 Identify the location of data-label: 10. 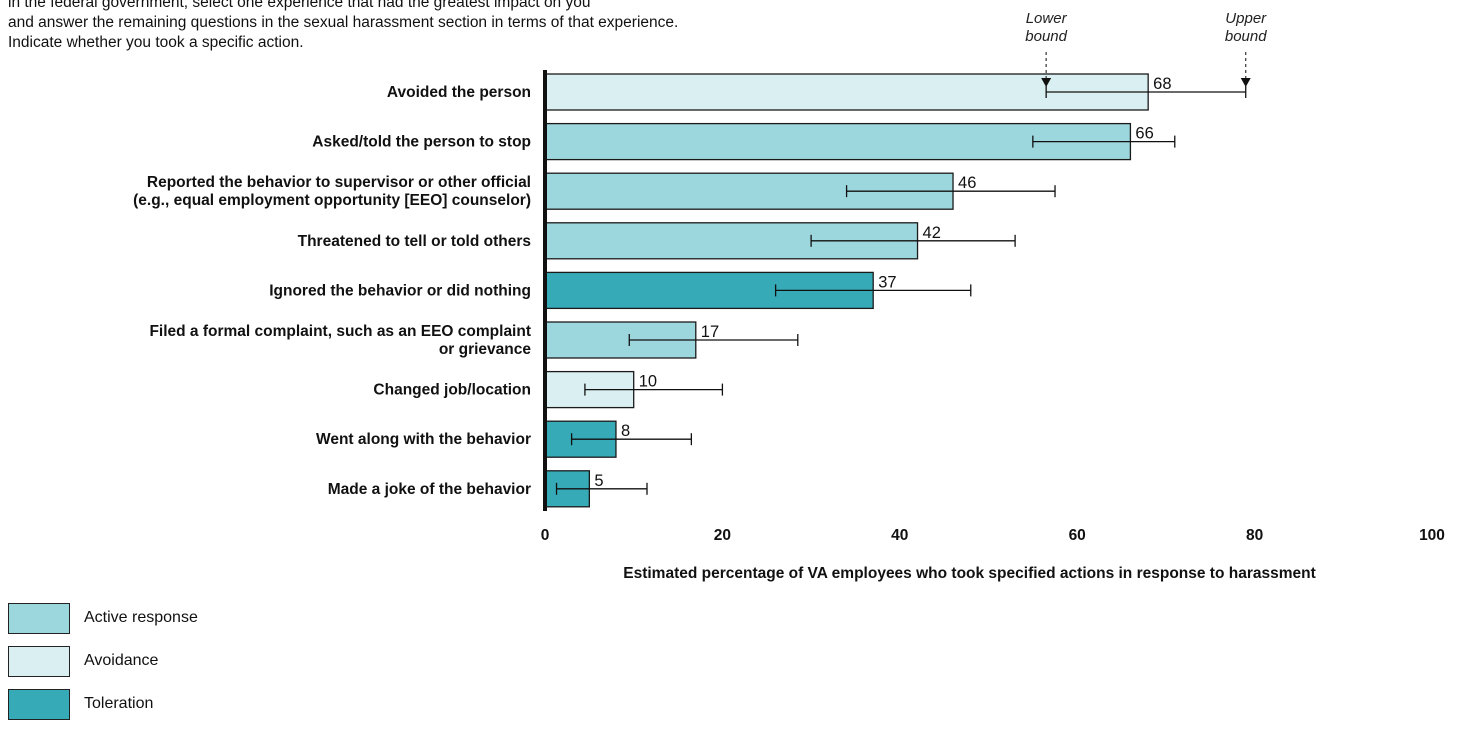
(648, 382).